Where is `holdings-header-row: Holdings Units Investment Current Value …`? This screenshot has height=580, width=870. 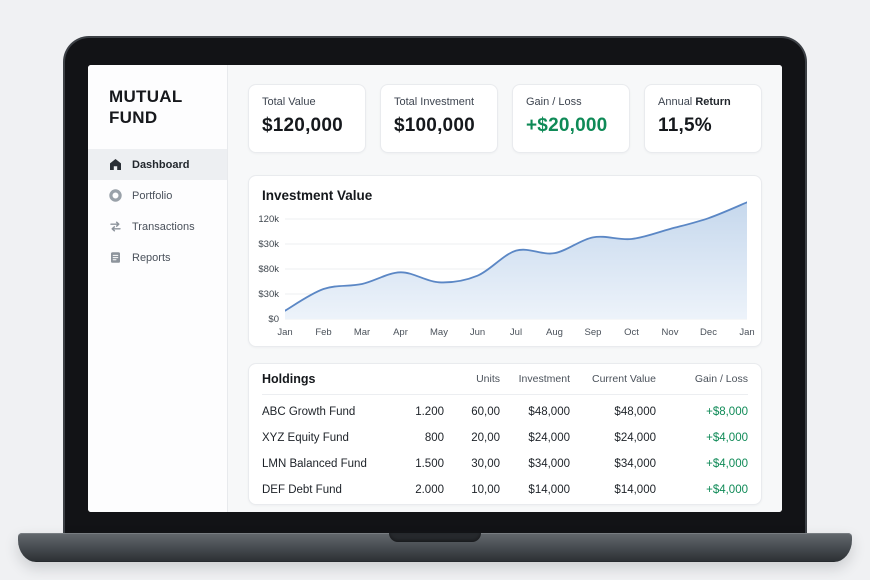 holdings-header-row: Holdings Units Investment Current Value … is located at coordinates (505, 379).